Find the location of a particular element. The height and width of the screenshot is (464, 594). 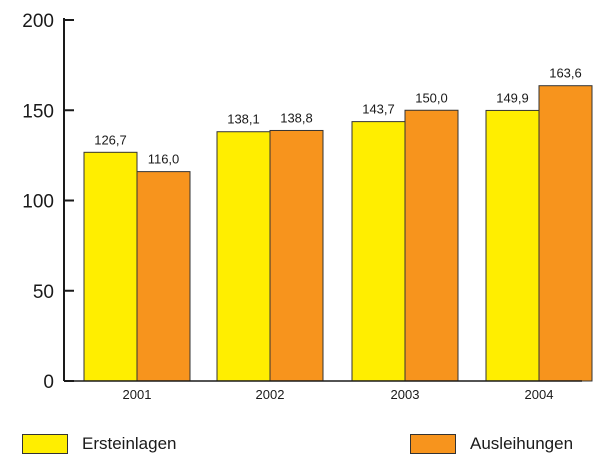

bar-ersteinlagen-2002 is located at coordinates (243, 256).